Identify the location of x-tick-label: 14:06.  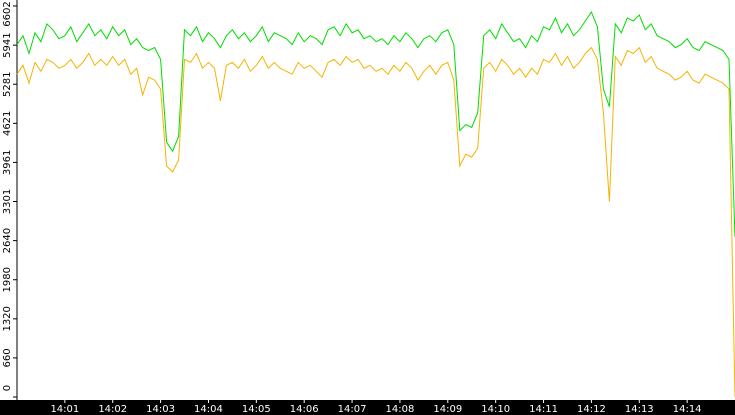
(304, 409).